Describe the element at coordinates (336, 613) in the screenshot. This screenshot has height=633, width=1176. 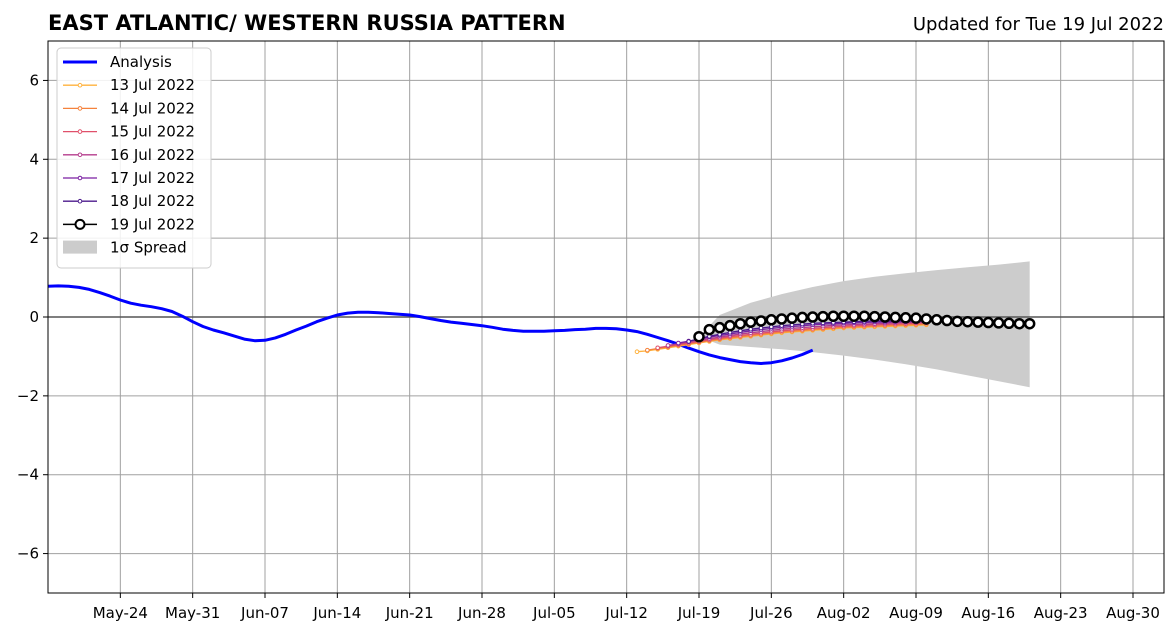
I see `x-tick-label: Jun-14` at that location.